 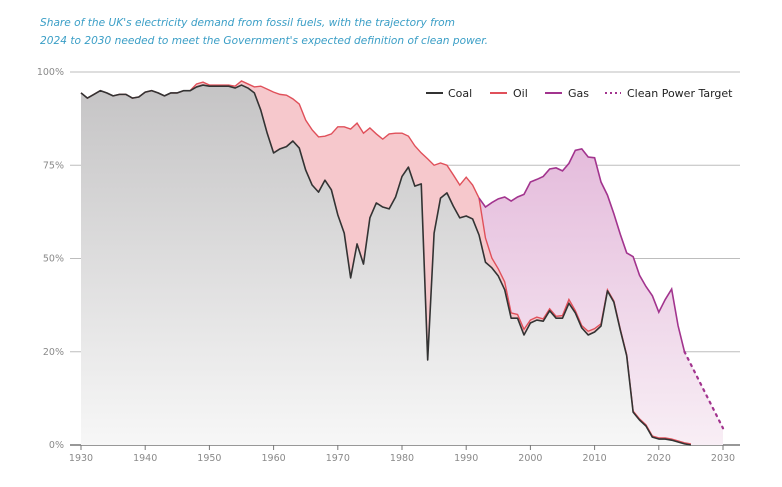 I want to click on x-tick-label: 1970, so click(x=338, y=458).